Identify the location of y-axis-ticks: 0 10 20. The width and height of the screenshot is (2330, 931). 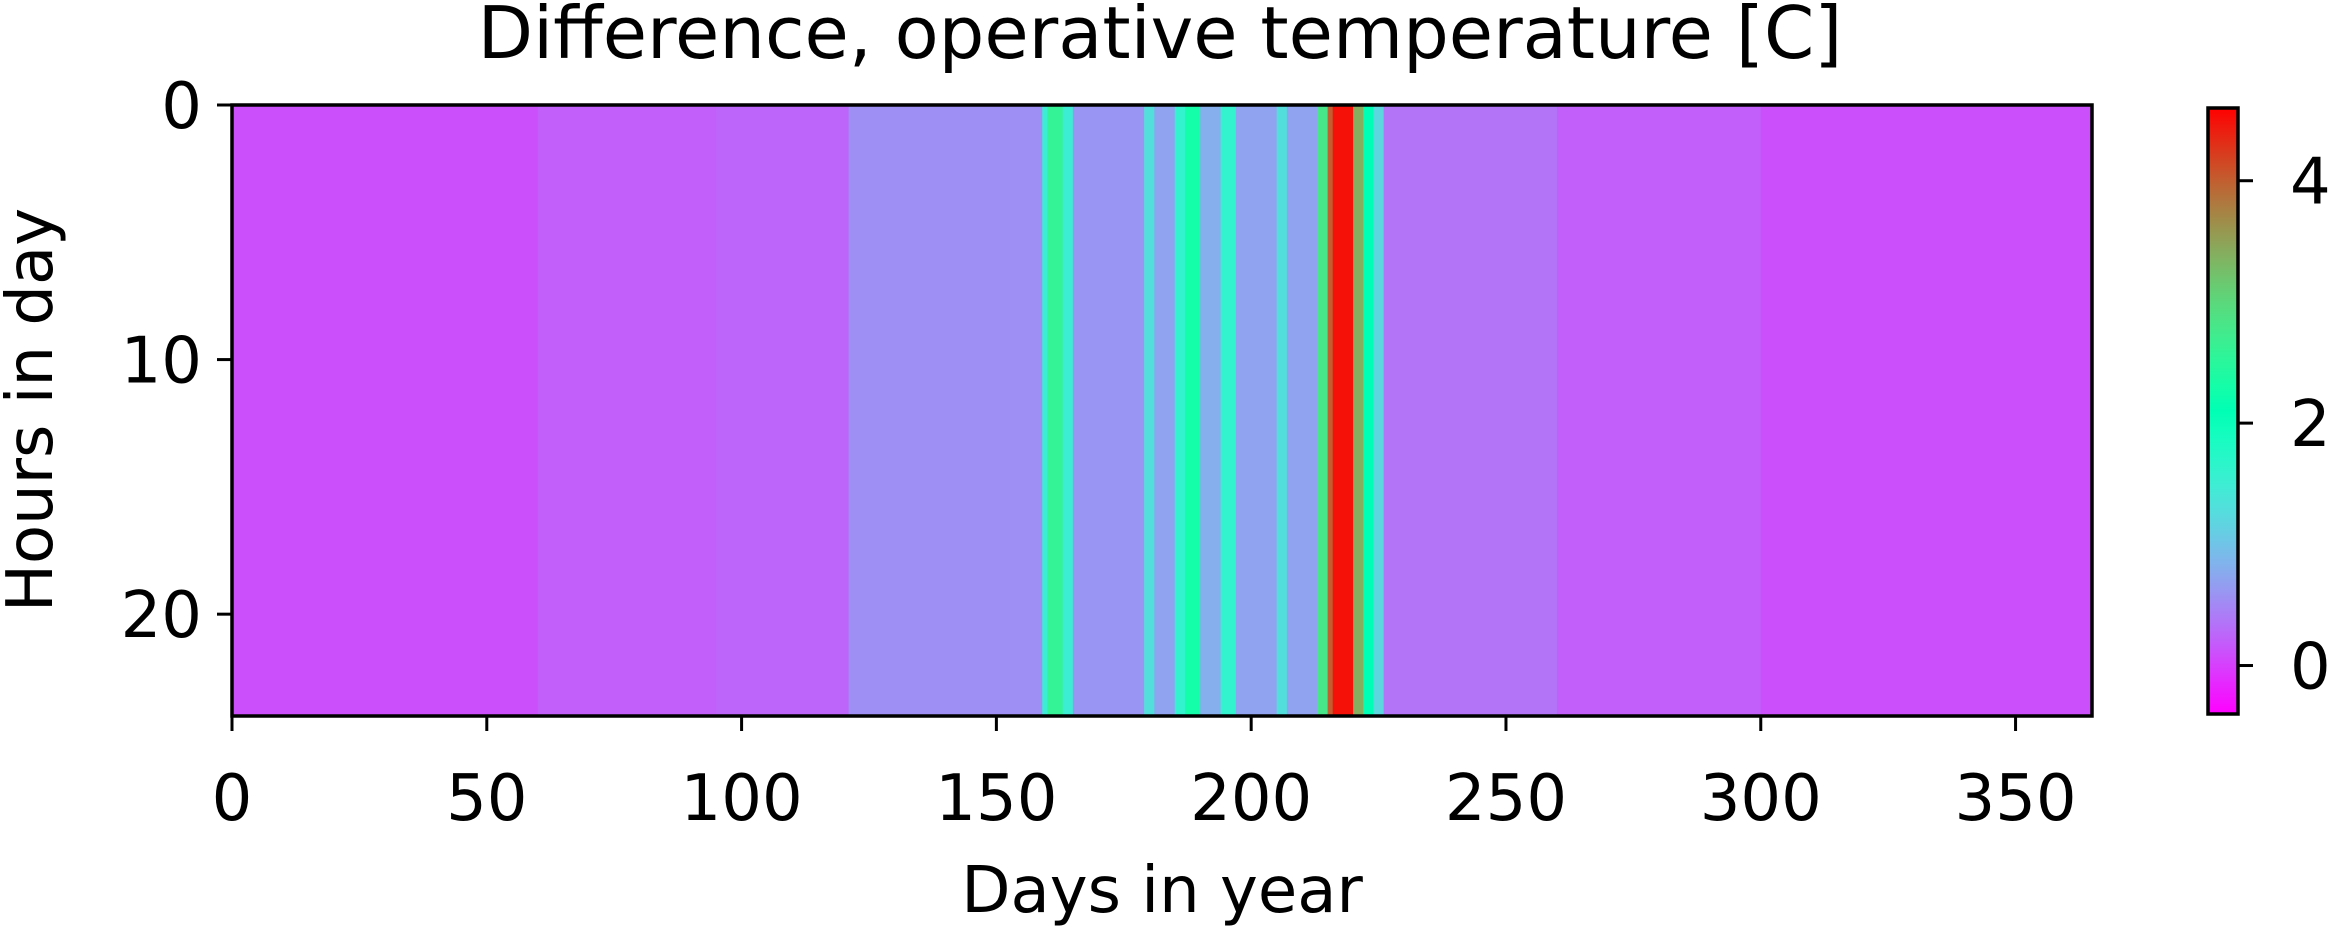
(176, 361).